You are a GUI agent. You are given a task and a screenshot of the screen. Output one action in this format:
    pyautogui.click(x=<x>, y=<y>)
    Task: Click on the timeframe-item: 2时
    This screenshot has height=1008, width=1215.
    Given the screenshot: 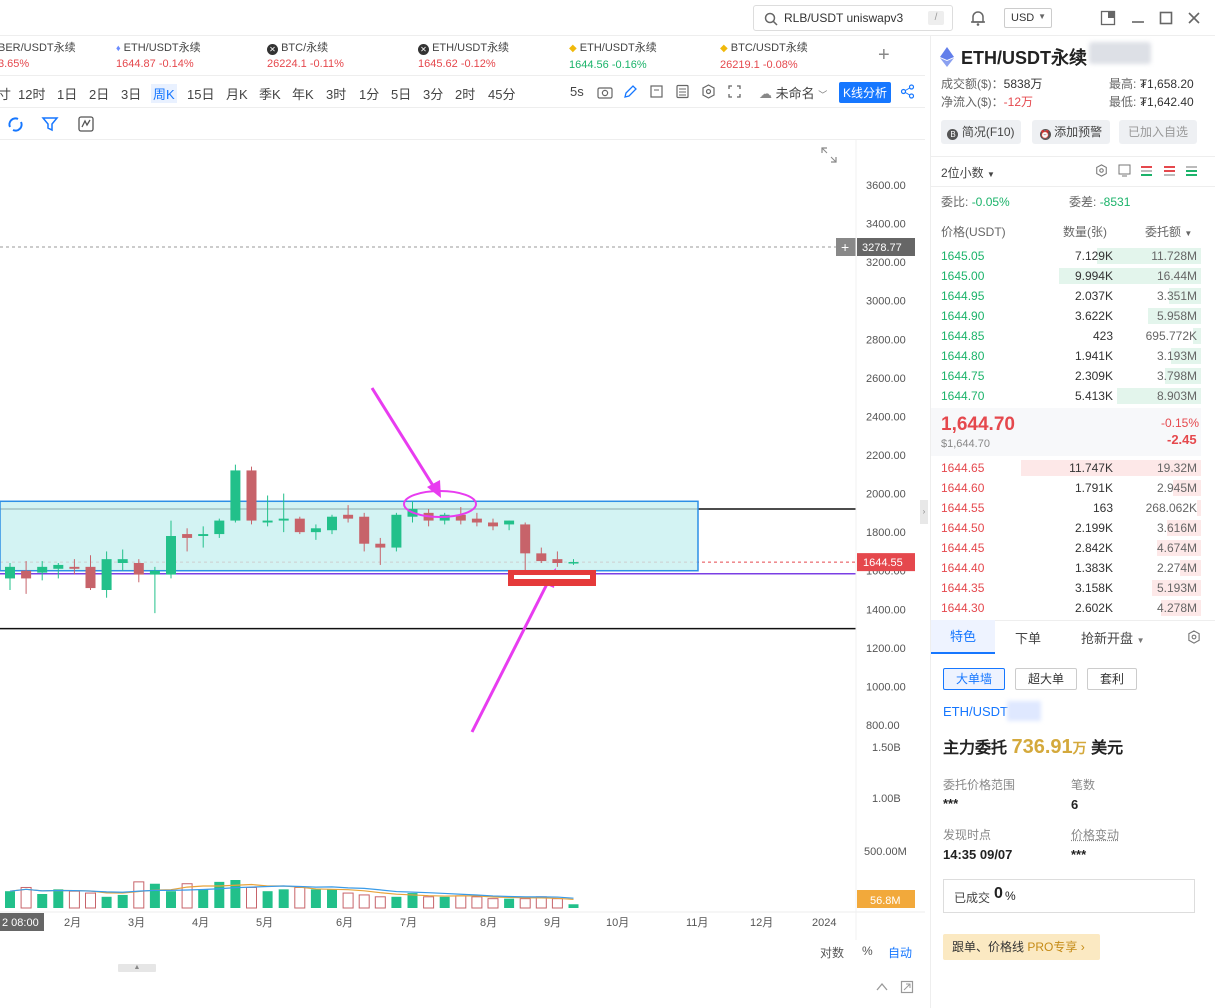 What is the action you would take?
    pyautogui.click(x=465, y=93)
    